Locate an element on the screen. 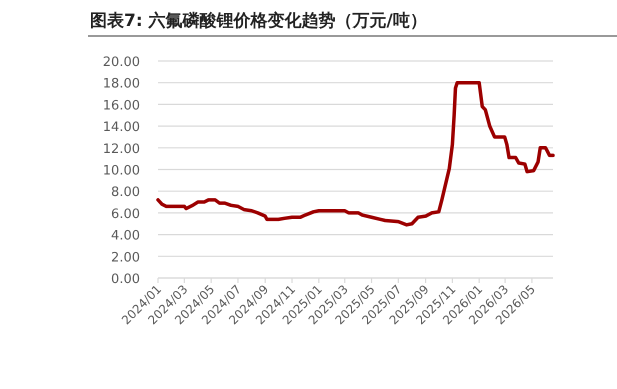 The width and height of the screenshot is (617, 389). y-tick-label: 20.00 is located at coordinates (121, 62).